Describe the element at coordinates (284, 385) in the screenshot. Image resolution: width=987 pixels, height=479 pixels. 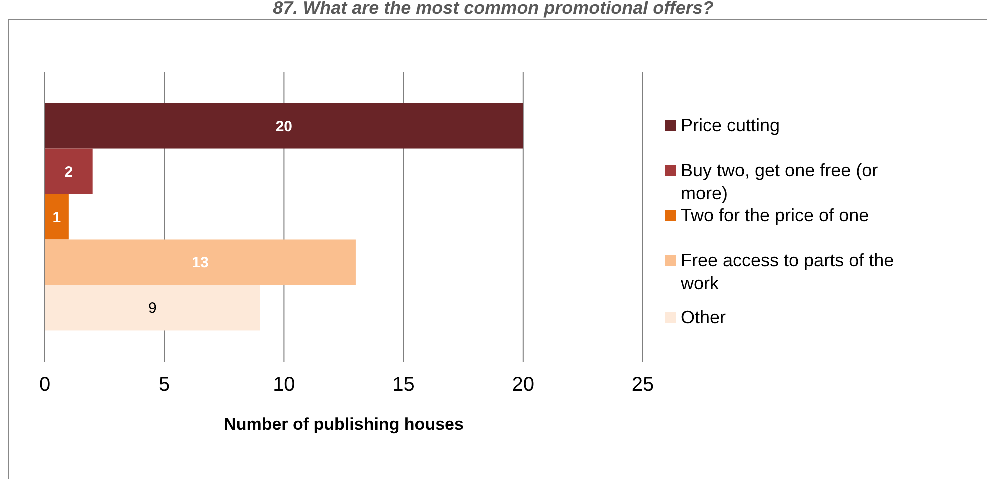
I see `x-tick-label: 10` at that location.